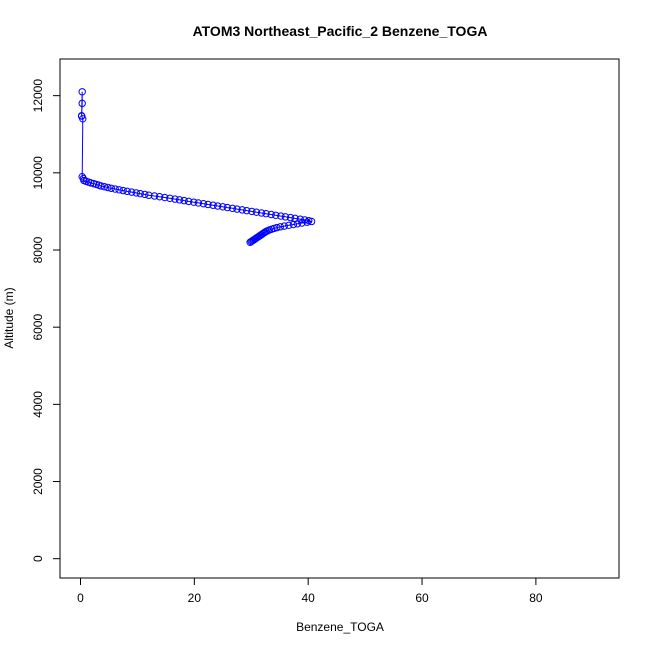 This screenshot has width=650, height=655. I want to click on y-tick-label: 2000, so click(38, 481).